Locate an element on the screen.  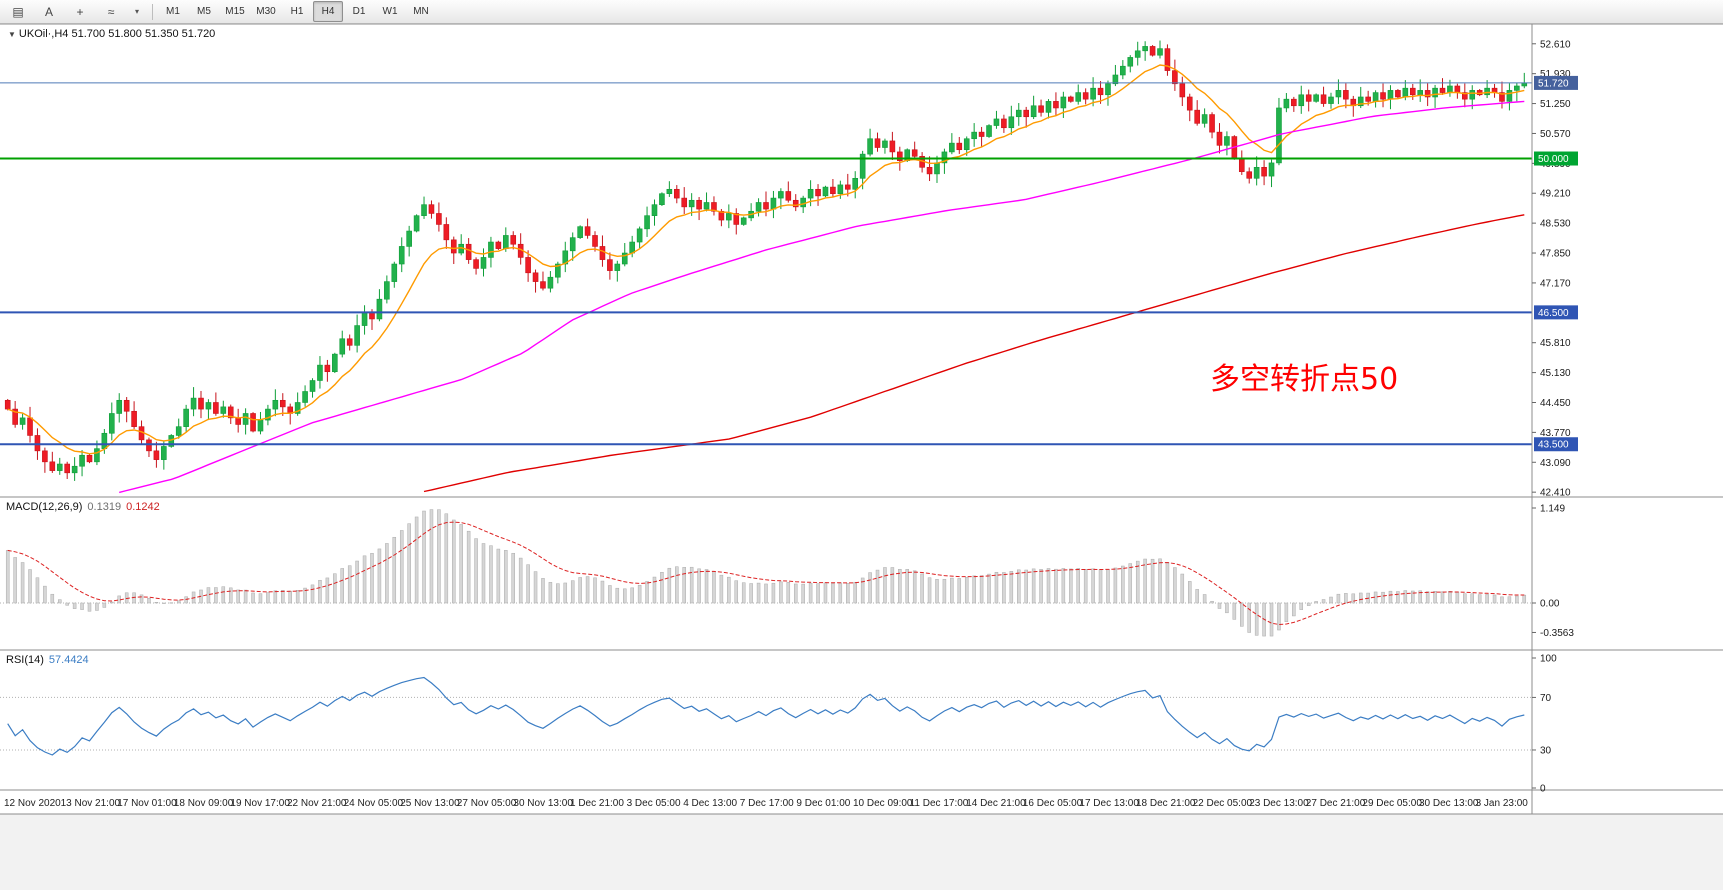
macd-signal-value: 0.1242 is located at coordinates (143, 507).